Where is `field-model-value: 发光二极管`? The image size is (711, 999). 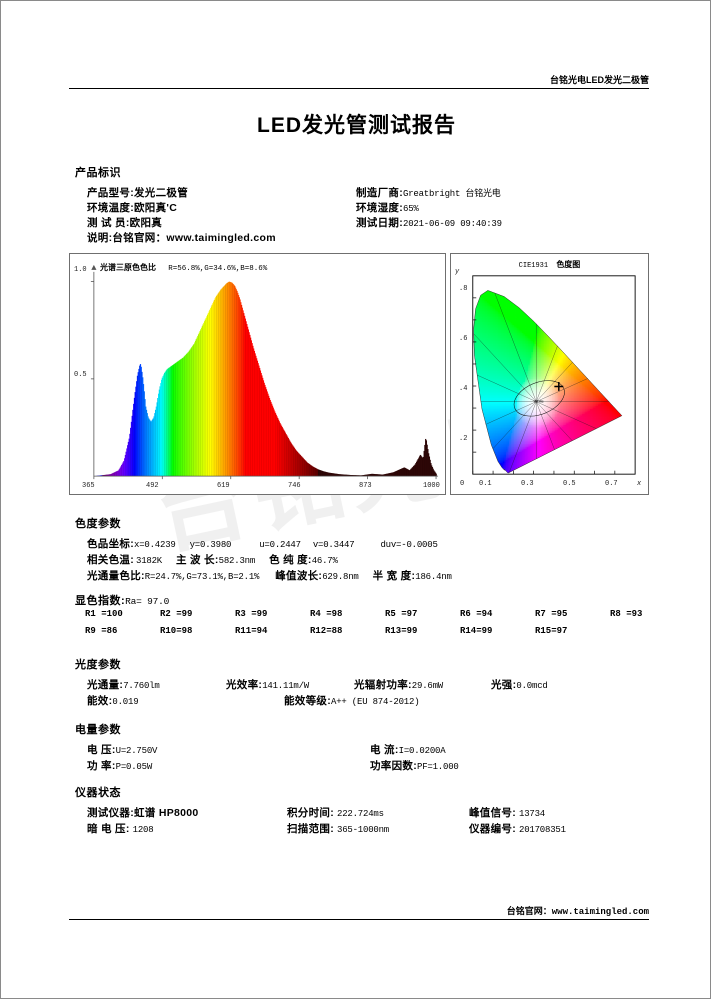 field-model-value: 发光二极管 is located at coordinates (161, 193).